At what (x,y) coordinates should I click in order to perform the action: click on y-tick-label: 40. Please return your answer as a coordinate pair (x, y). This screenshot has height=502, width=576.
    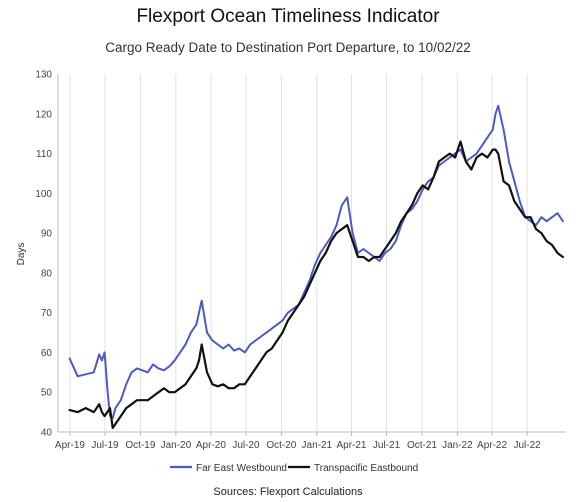
    Looking at the image, I should click on (47, 433).